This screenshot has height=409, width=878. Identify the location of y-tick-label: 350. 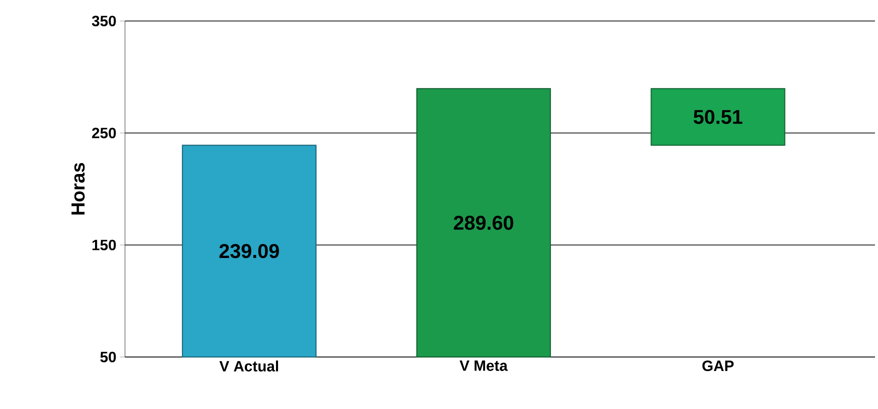
(104, 21).